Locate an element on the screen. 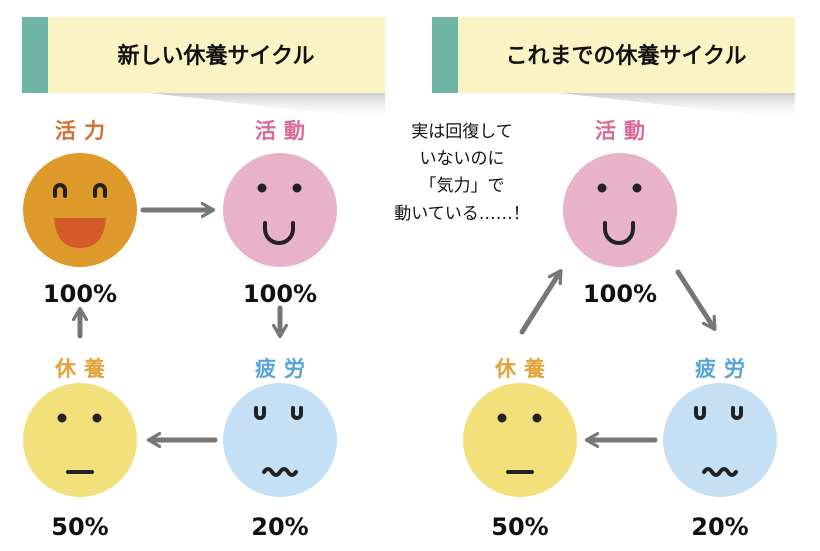 The width and height of the screenshot is (820, 551). left-vitality-node: 活力 100% is located at coordinates (80, 213).